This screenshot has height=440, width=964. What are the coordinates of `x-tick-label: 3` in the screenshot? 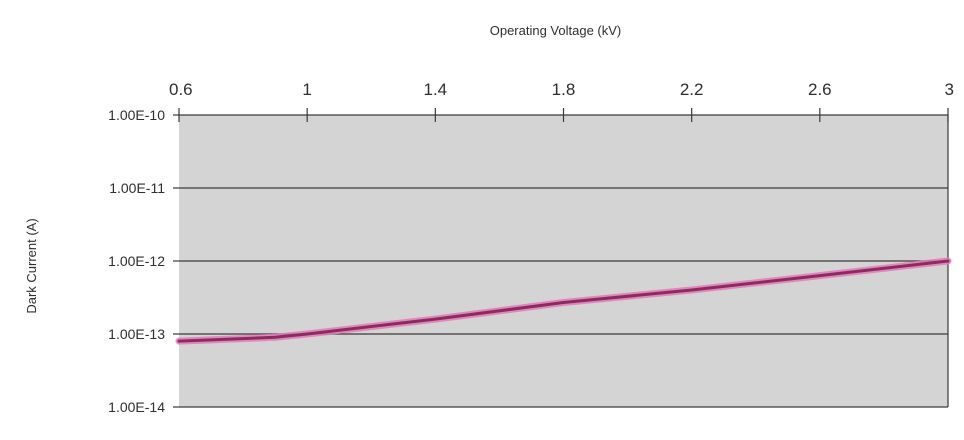 It's located at (949, 89).